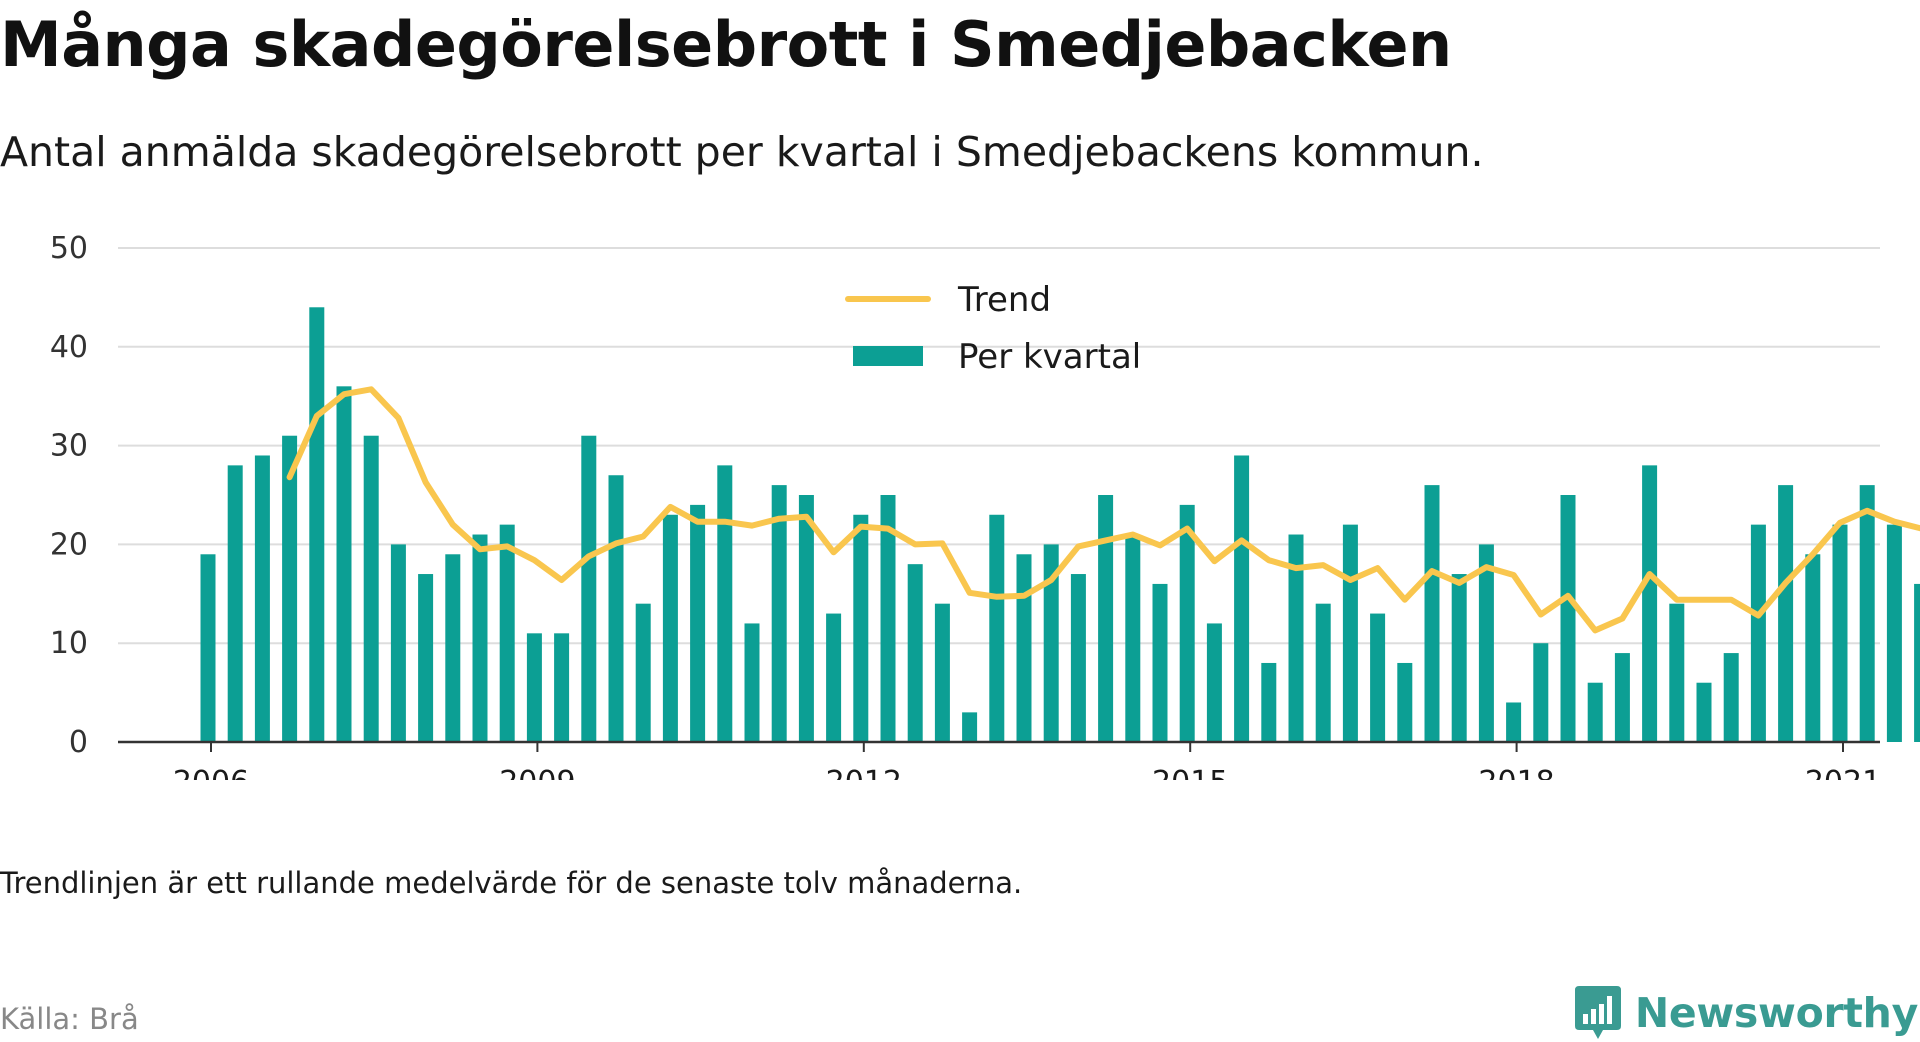  What do you see at coordinates (1598, 1013) in the screenshot?
I see `bar-chart-speech-bubble-icon` at bounding box center [1598, 1013].